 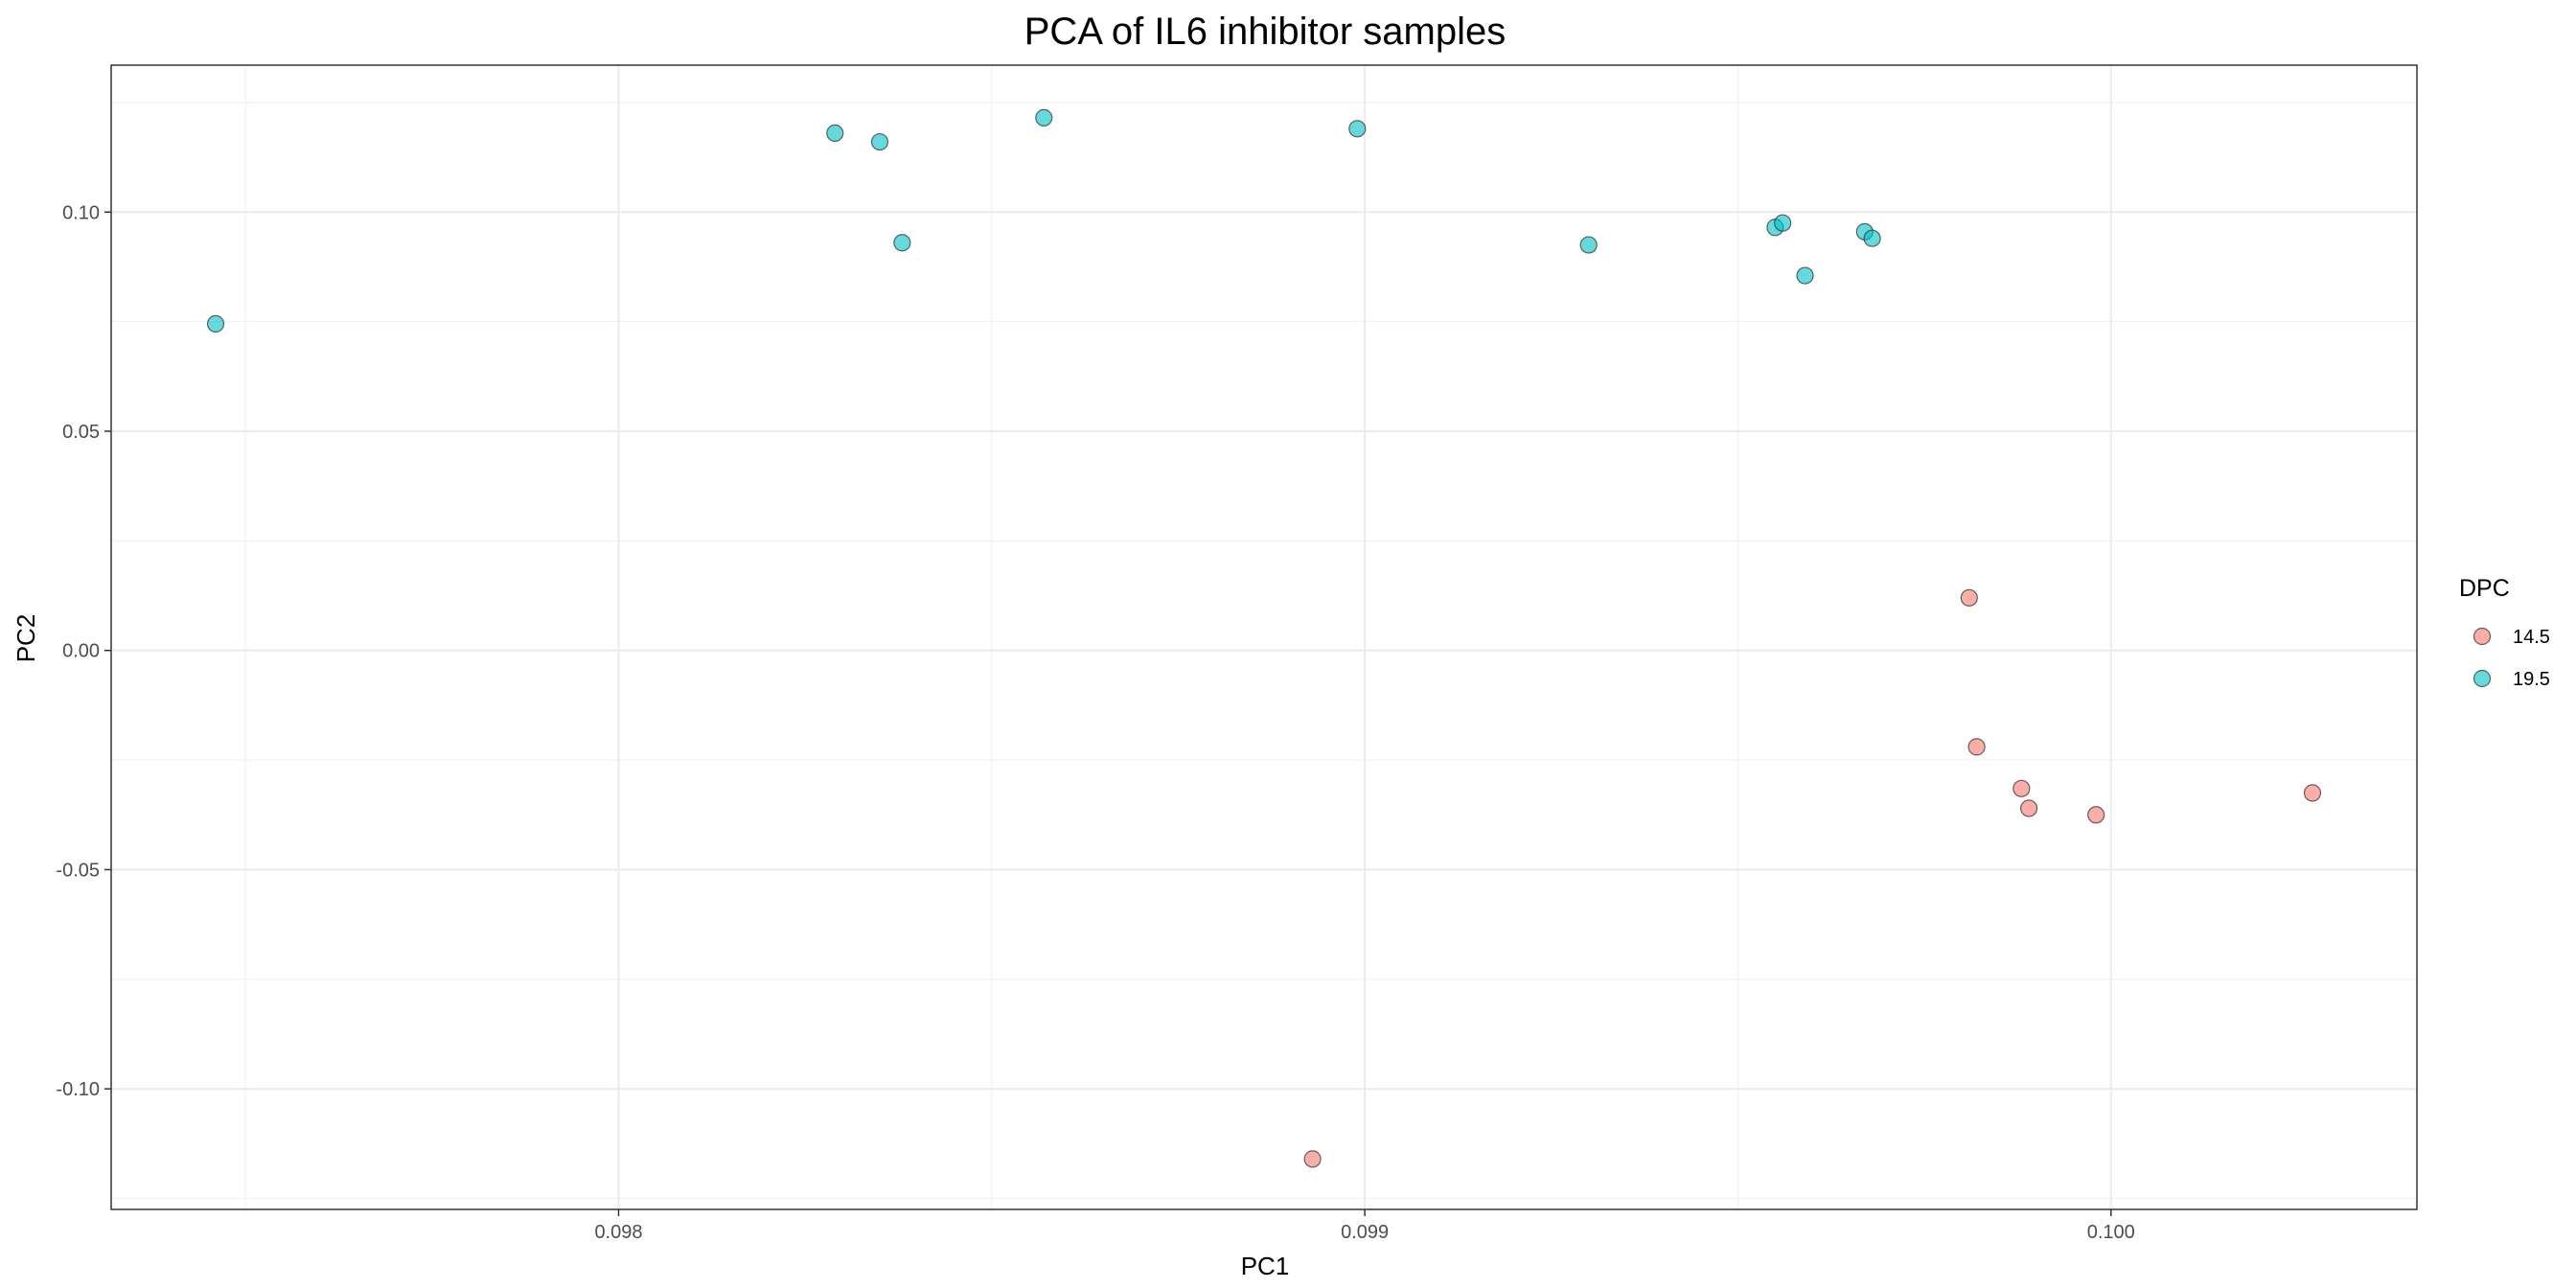 I want to click on y-tick-label: 0.10, so click(x=81, y=212).